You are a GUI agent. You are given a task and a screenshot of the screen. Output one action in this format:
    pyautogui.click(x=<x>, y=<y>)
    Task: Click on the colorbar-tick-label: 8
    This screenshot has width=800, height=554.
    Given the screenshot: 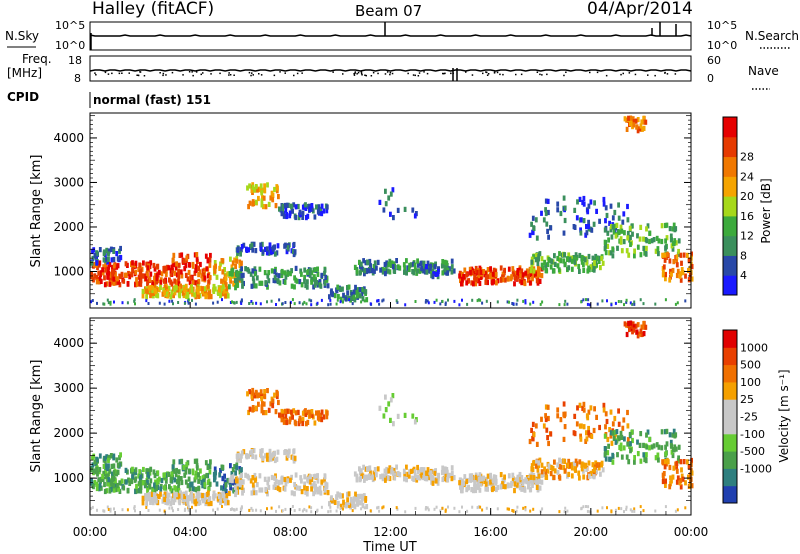 What is the action you would take?
    pyautogui.click(x=743, y=255)
    